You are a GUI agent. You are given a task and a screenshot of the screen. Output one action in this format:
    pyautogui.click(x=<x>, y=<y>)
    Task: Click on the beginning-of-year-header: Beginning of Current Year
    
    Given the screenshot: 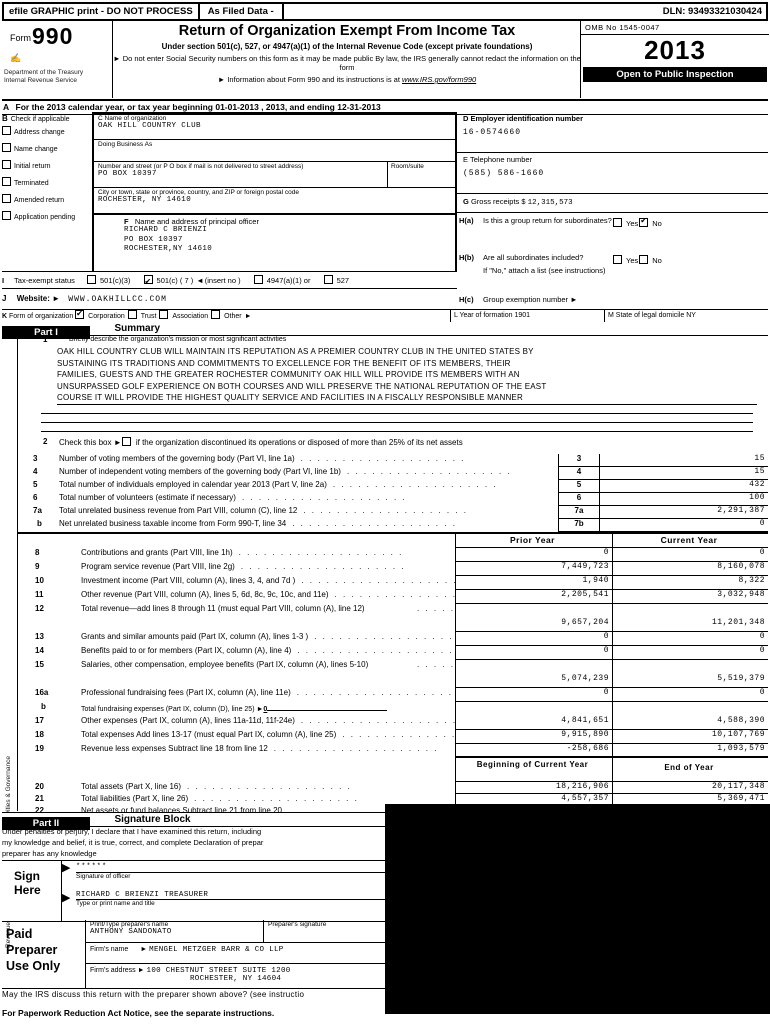 What is the action you would take?
    pyautogui.click(x=533, y=769)
    